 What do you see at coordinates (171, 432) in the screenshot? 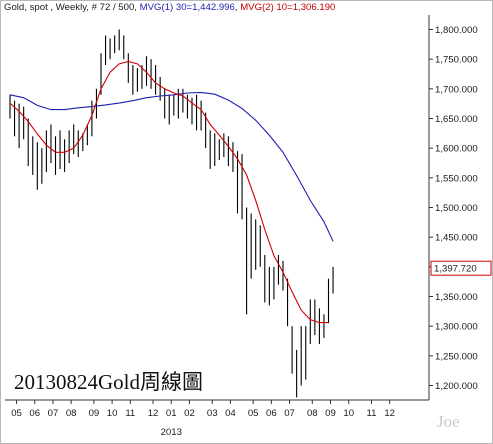
I see `x-year-label: 2013` at bounding box center [171, 432].